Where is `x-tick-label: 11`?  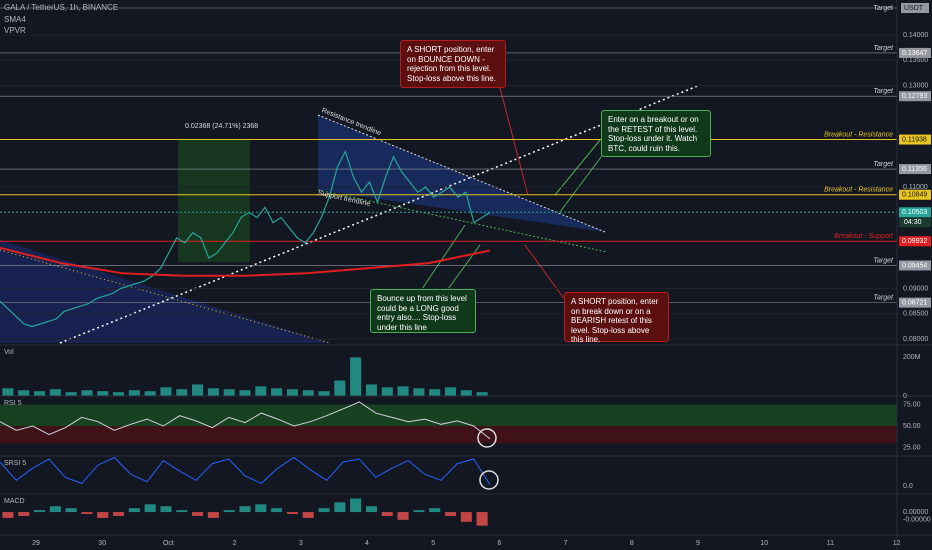 x-tick-label: 11 is located at coordinates (830, 543).